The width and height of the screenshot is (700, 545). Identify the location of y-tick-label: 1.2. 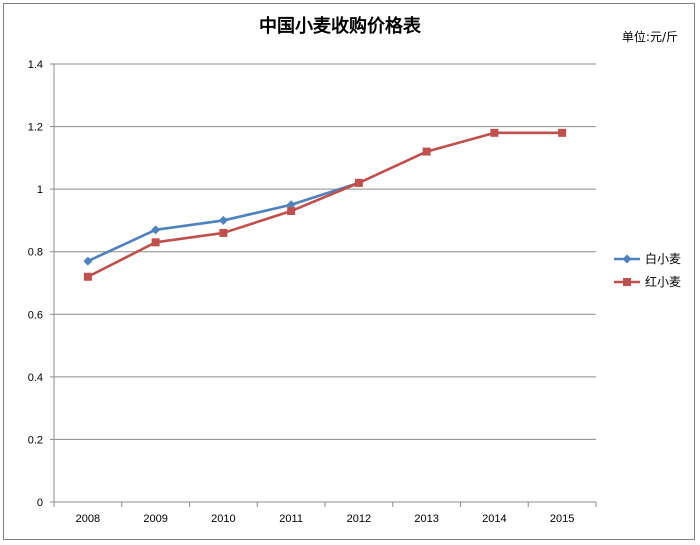
(35, 128).